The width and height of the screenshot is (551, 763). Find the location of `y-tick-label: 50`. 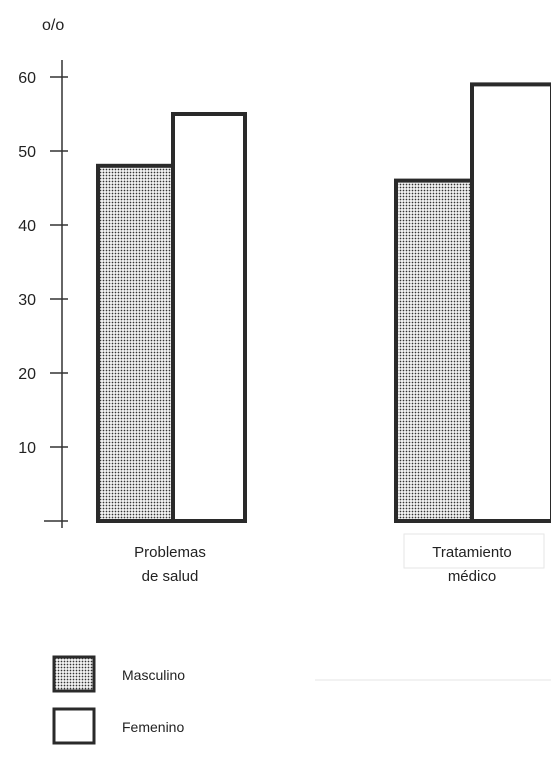

y-tick-label: 50 is located at coordinates (27, 152).